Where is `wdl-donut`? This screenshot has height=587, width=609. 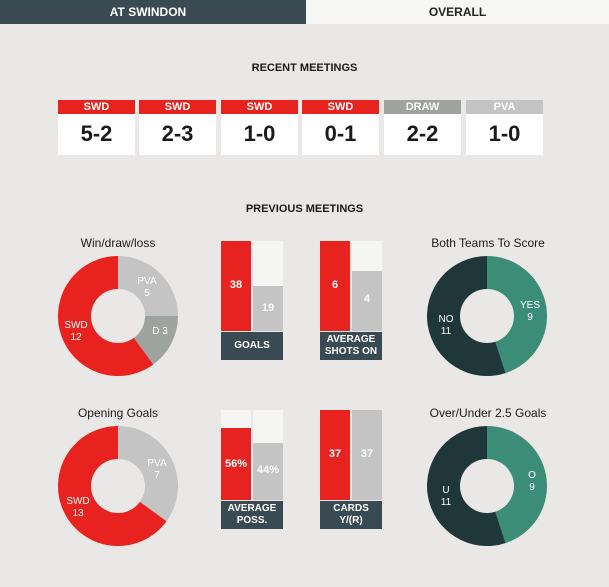
wdl-donut is located at coordinates (118, 316).